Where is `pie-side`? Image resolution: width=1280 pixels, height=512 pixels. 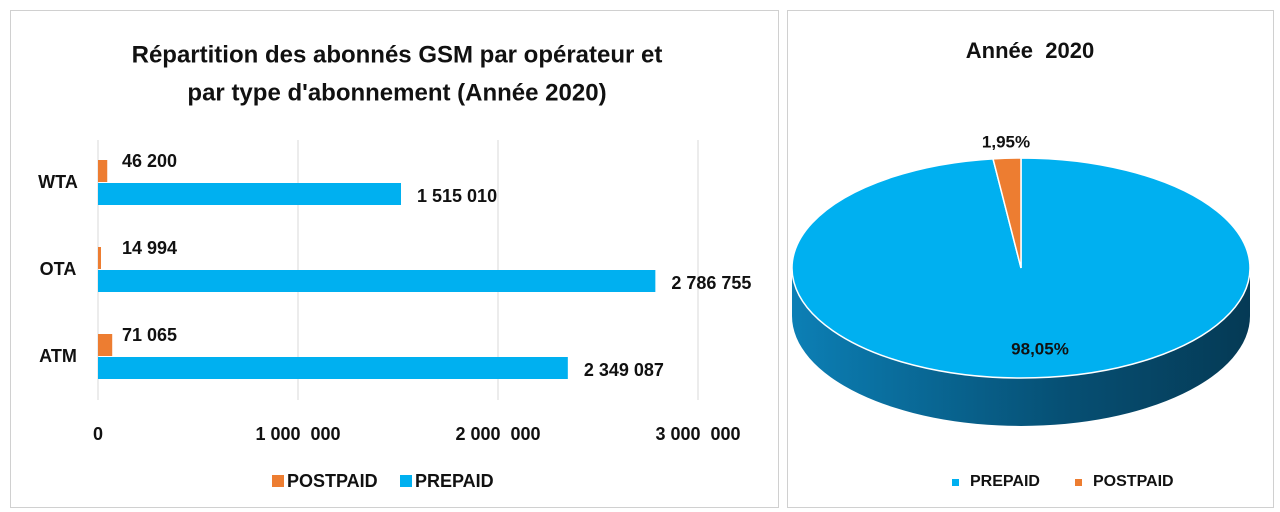 pie-side is located at coordinates (1021, 347).